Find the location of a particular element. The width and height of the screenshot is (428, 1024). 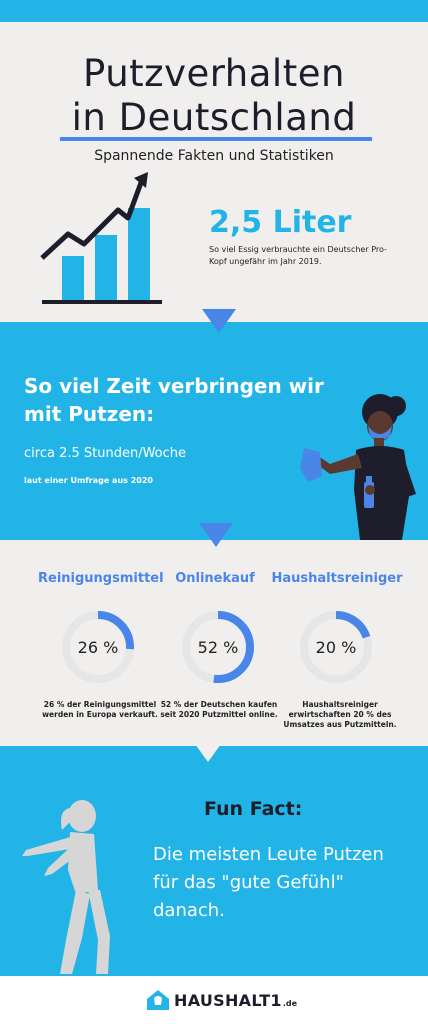

donut-value-reinigungsmittel: 26 % is located at coordinates (98, 647).